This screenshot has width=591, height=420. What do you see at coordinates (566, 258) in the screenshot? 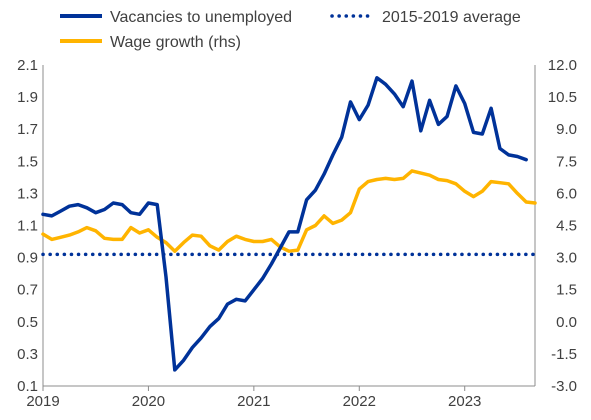
I see `right-tick-label: 3.0` at bounding box center [566, 258].